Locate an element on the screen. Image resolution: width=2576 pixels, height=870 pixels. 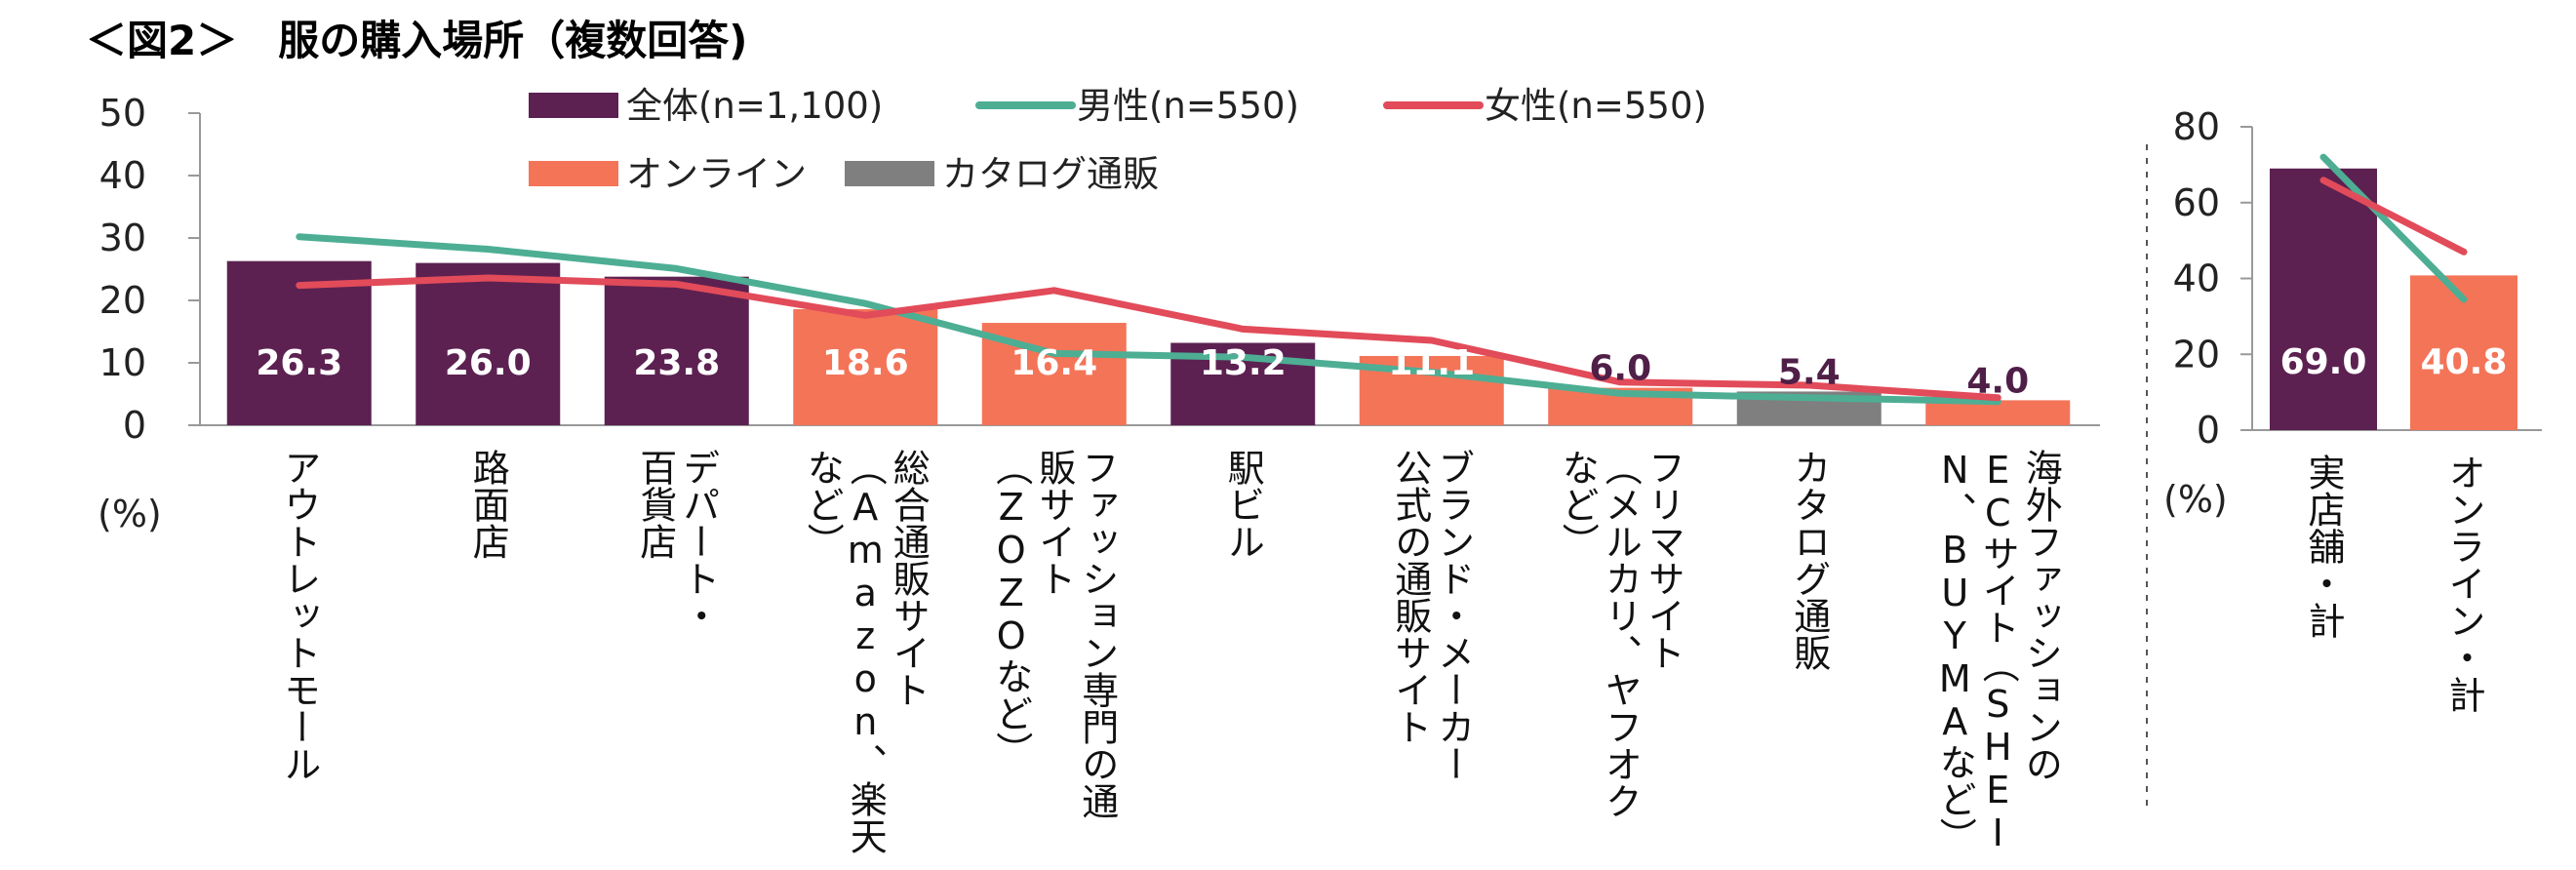
summary-category-label-1: オンライン・計 is located at coordinates (2463, 583).